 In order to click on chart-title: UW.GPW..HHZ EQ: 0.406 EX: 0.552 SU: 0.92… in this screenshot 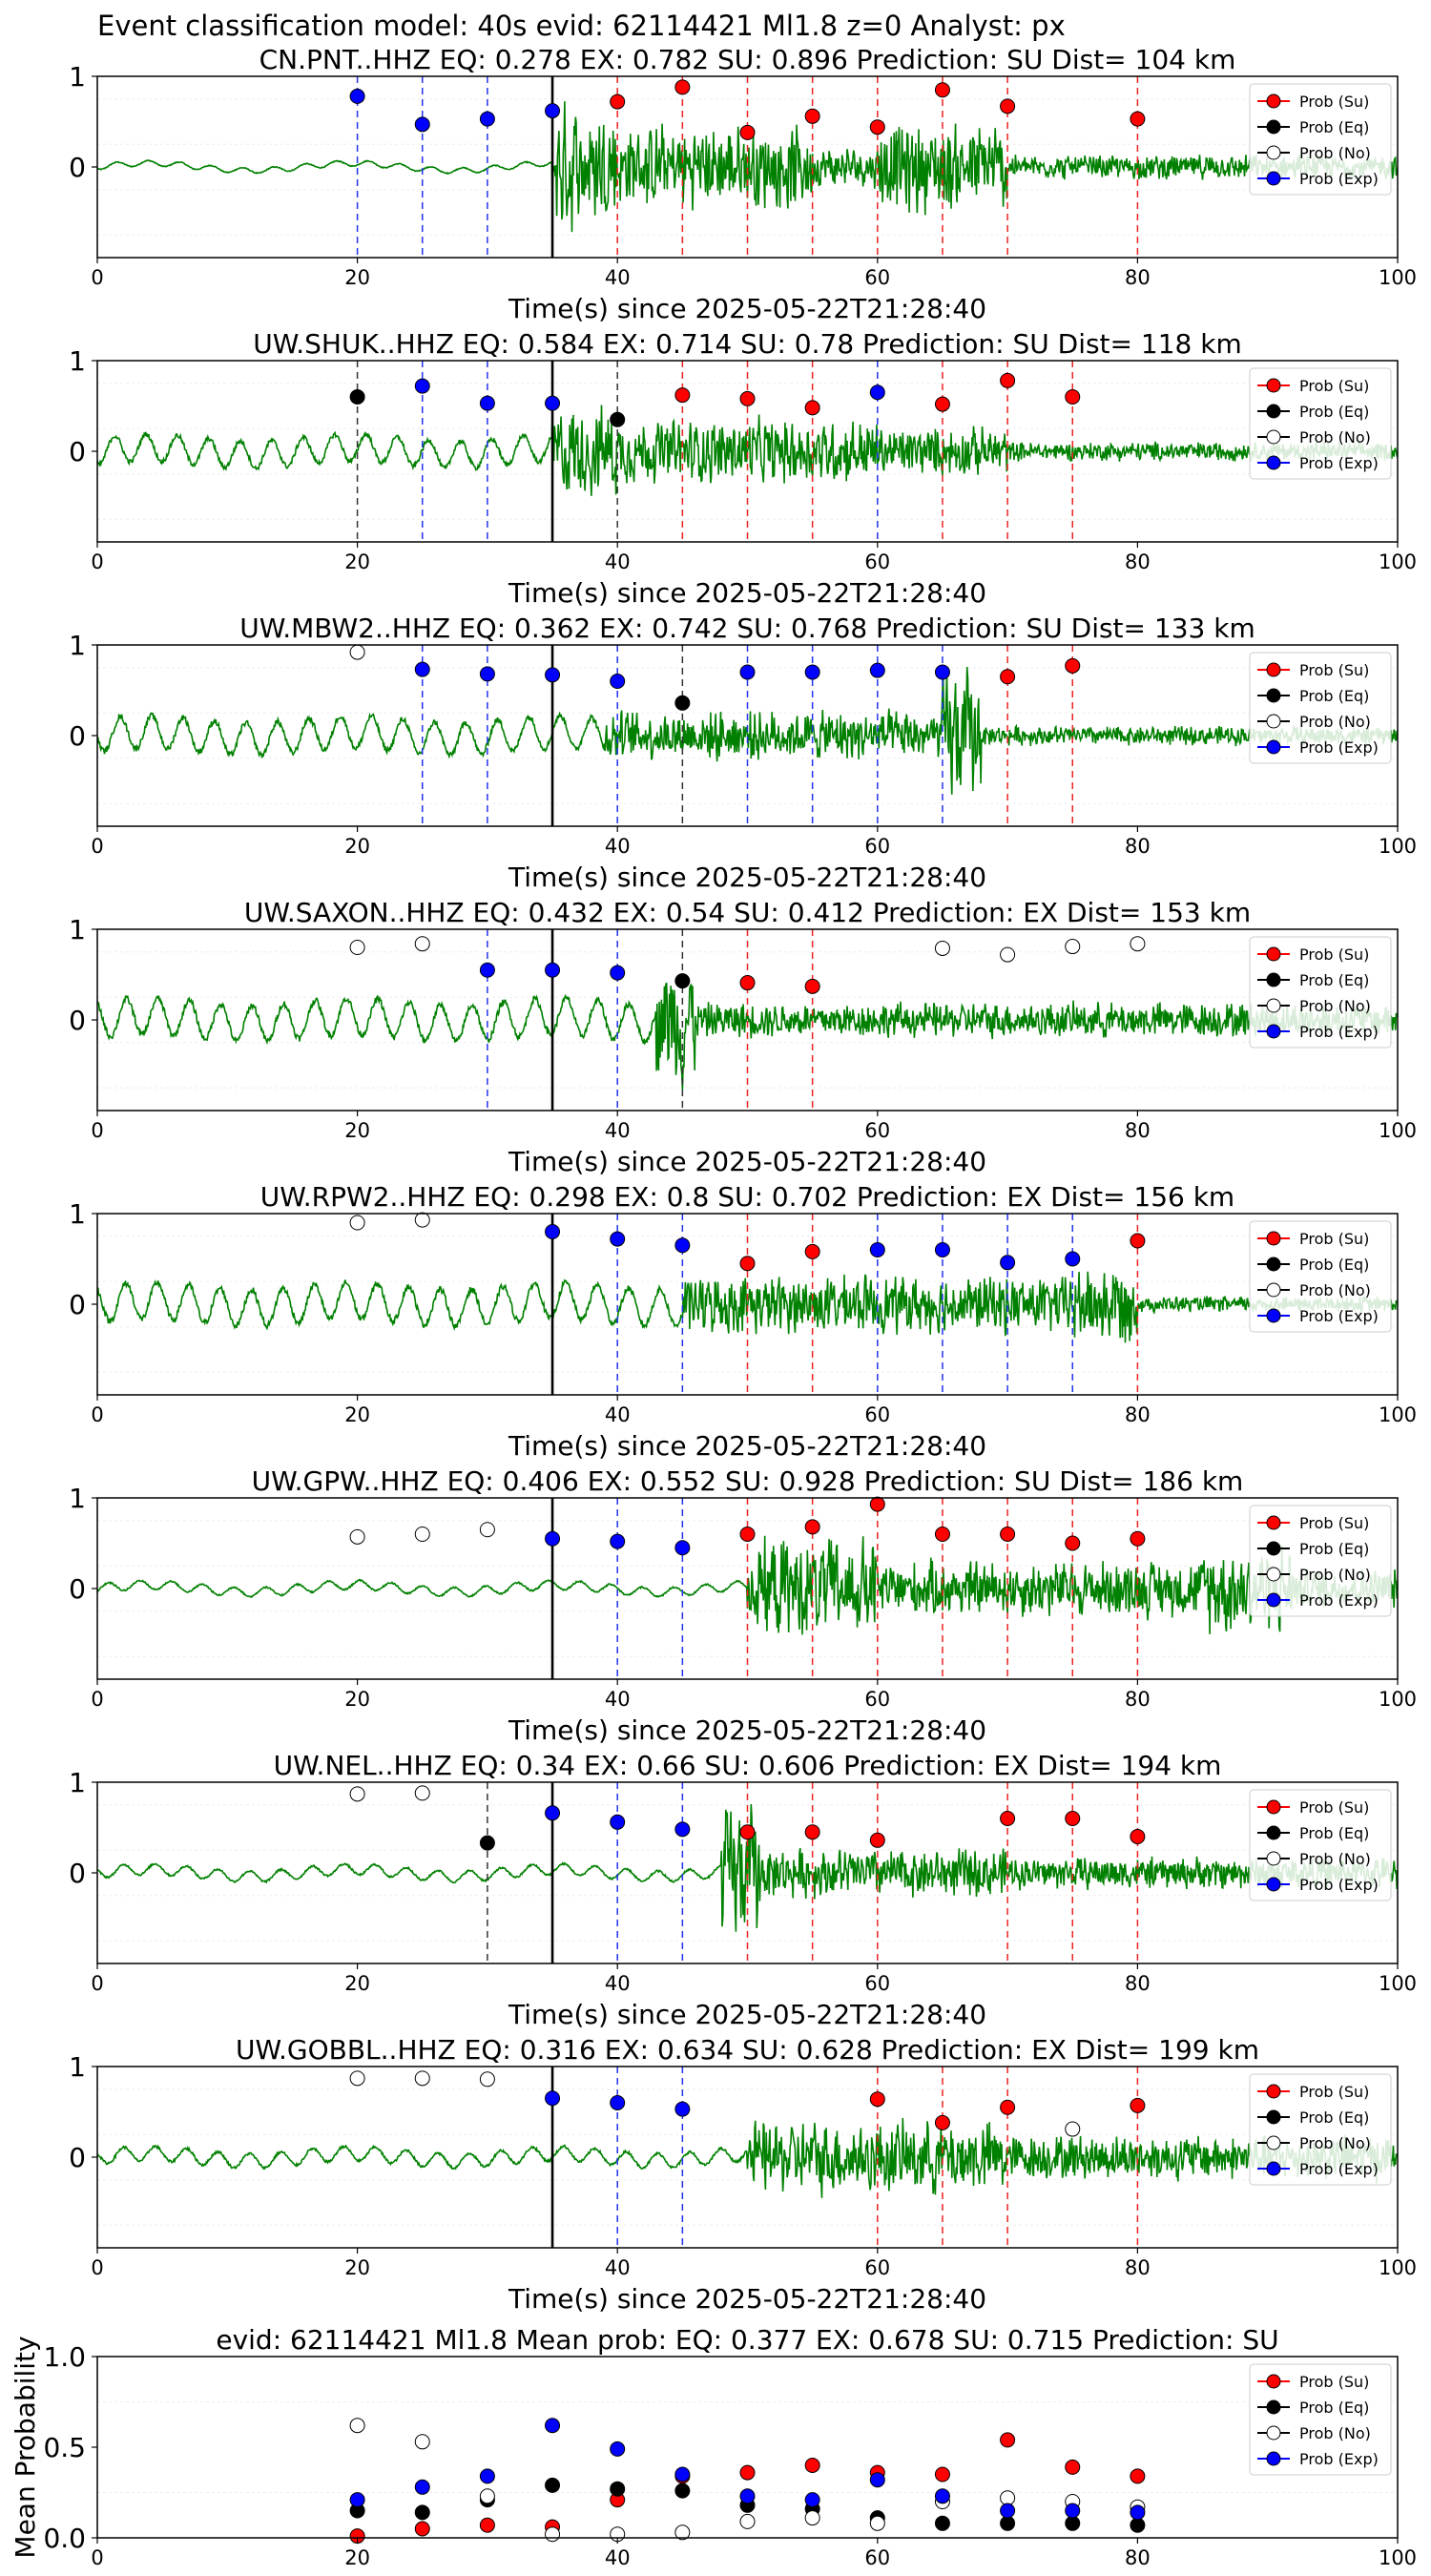, I will do `click(748, 1481)`.